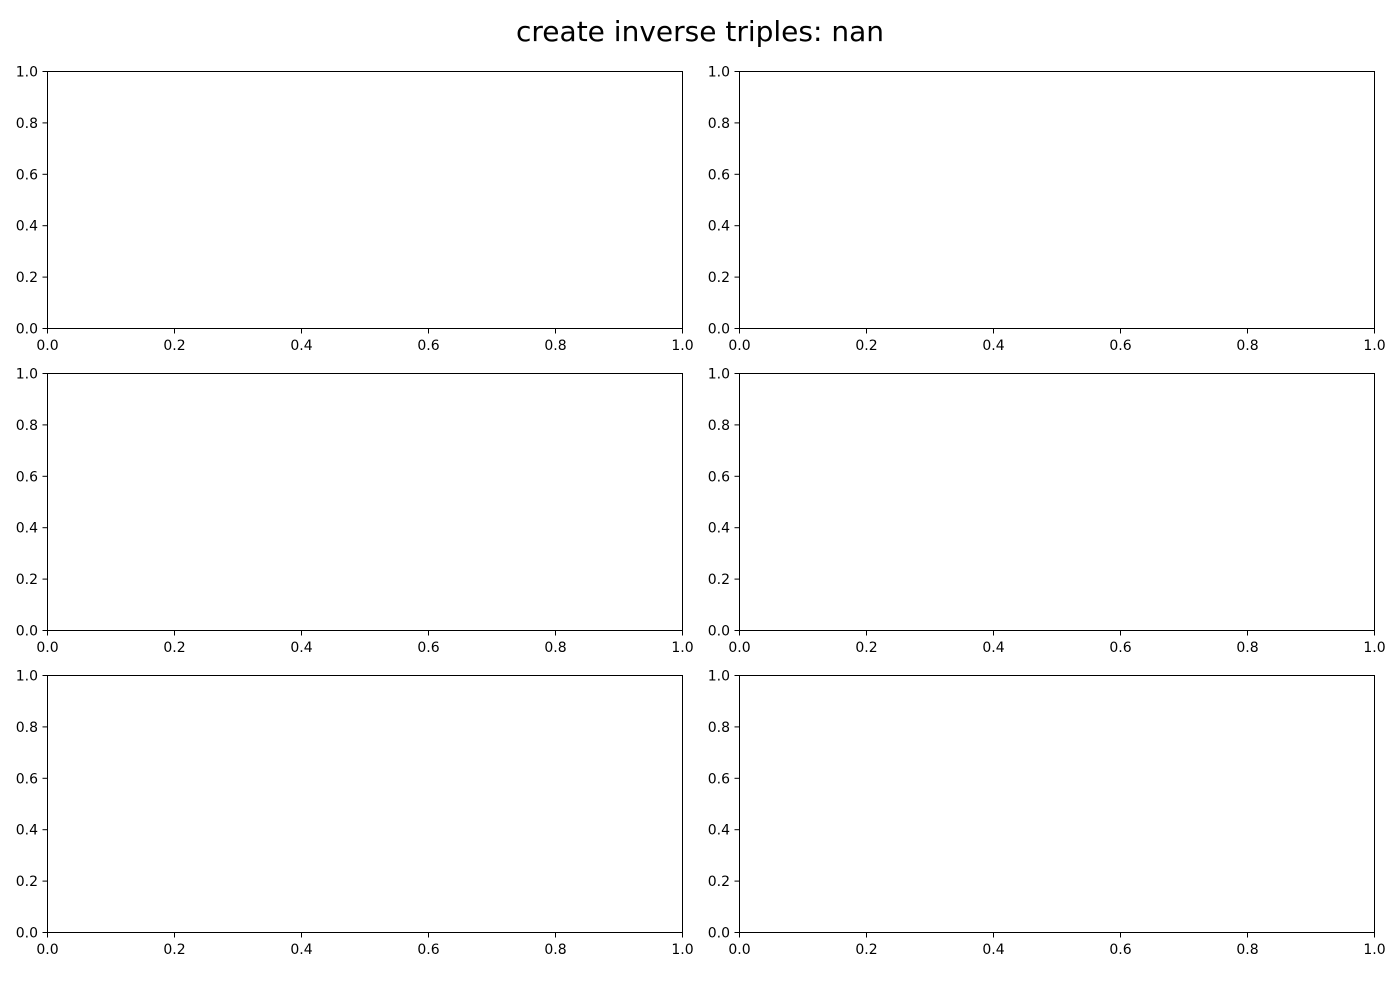 This screenshot has height=1000, width=1400. Describe the element at coordinates (700, 31) in the screenshot. I see `figure-title: create inverse triples: nan` at that location.